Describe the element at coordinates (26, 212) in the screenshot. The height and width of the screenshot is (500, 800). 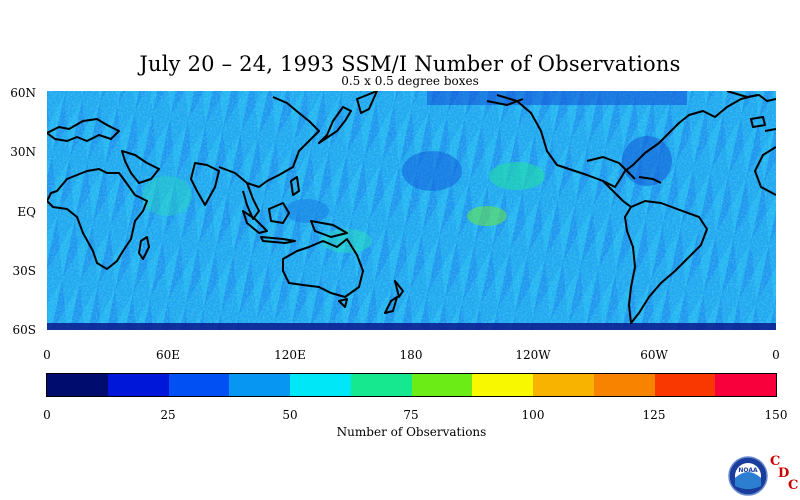
I see `lat-label-eq: EQ` at that location.